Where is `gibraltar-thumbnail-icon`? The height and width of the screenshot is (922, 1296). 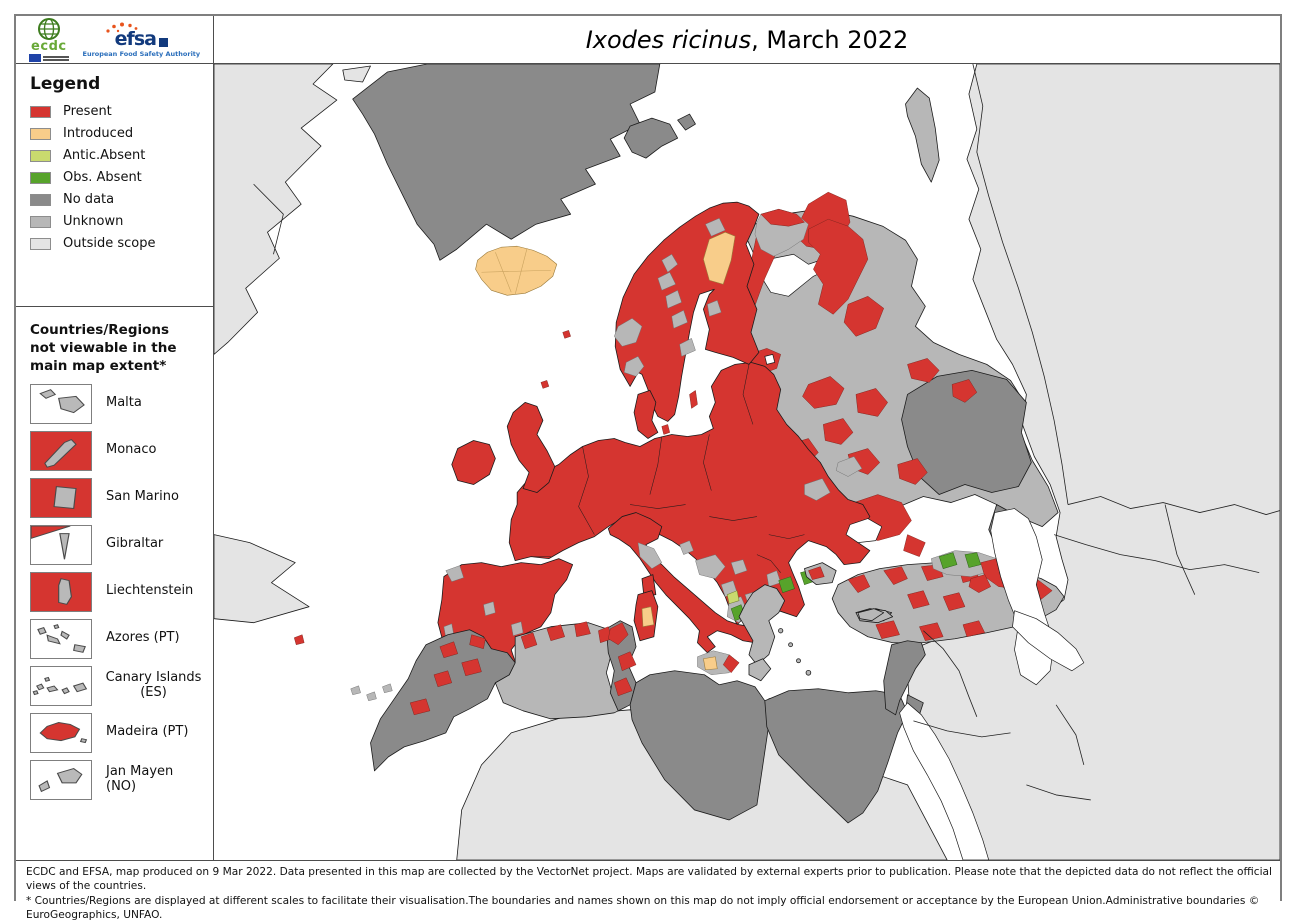
gibraltar-thumbnail-icon is located at coordinates (61, 544).